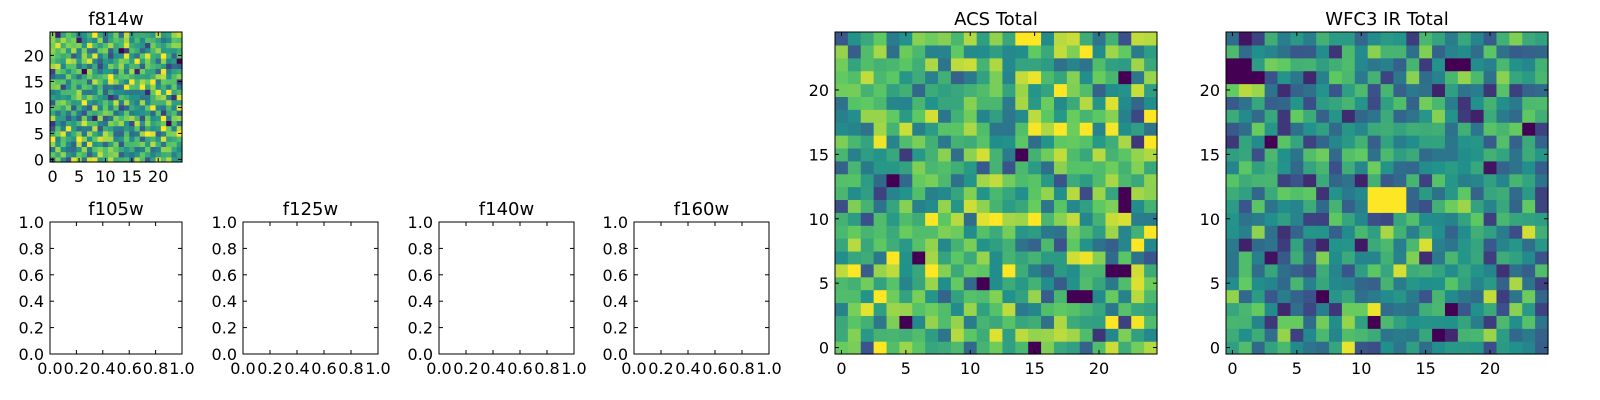  I want to click on axes-frame, so click(116, 288).